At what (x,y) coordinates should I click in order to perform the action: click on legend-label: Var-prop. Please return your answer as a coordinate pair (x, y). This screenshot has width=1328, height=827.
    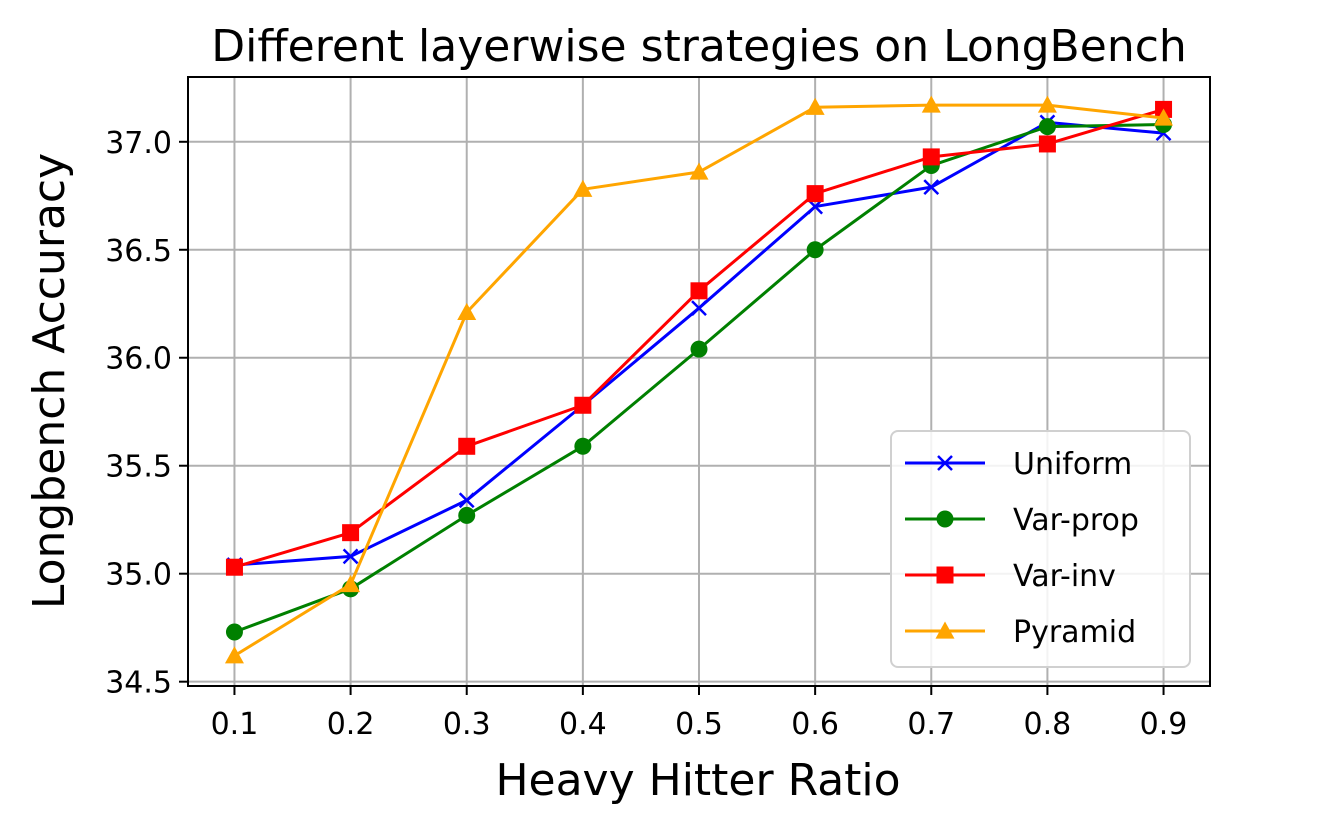
    Looking at the image, I should click on (1076, 520).